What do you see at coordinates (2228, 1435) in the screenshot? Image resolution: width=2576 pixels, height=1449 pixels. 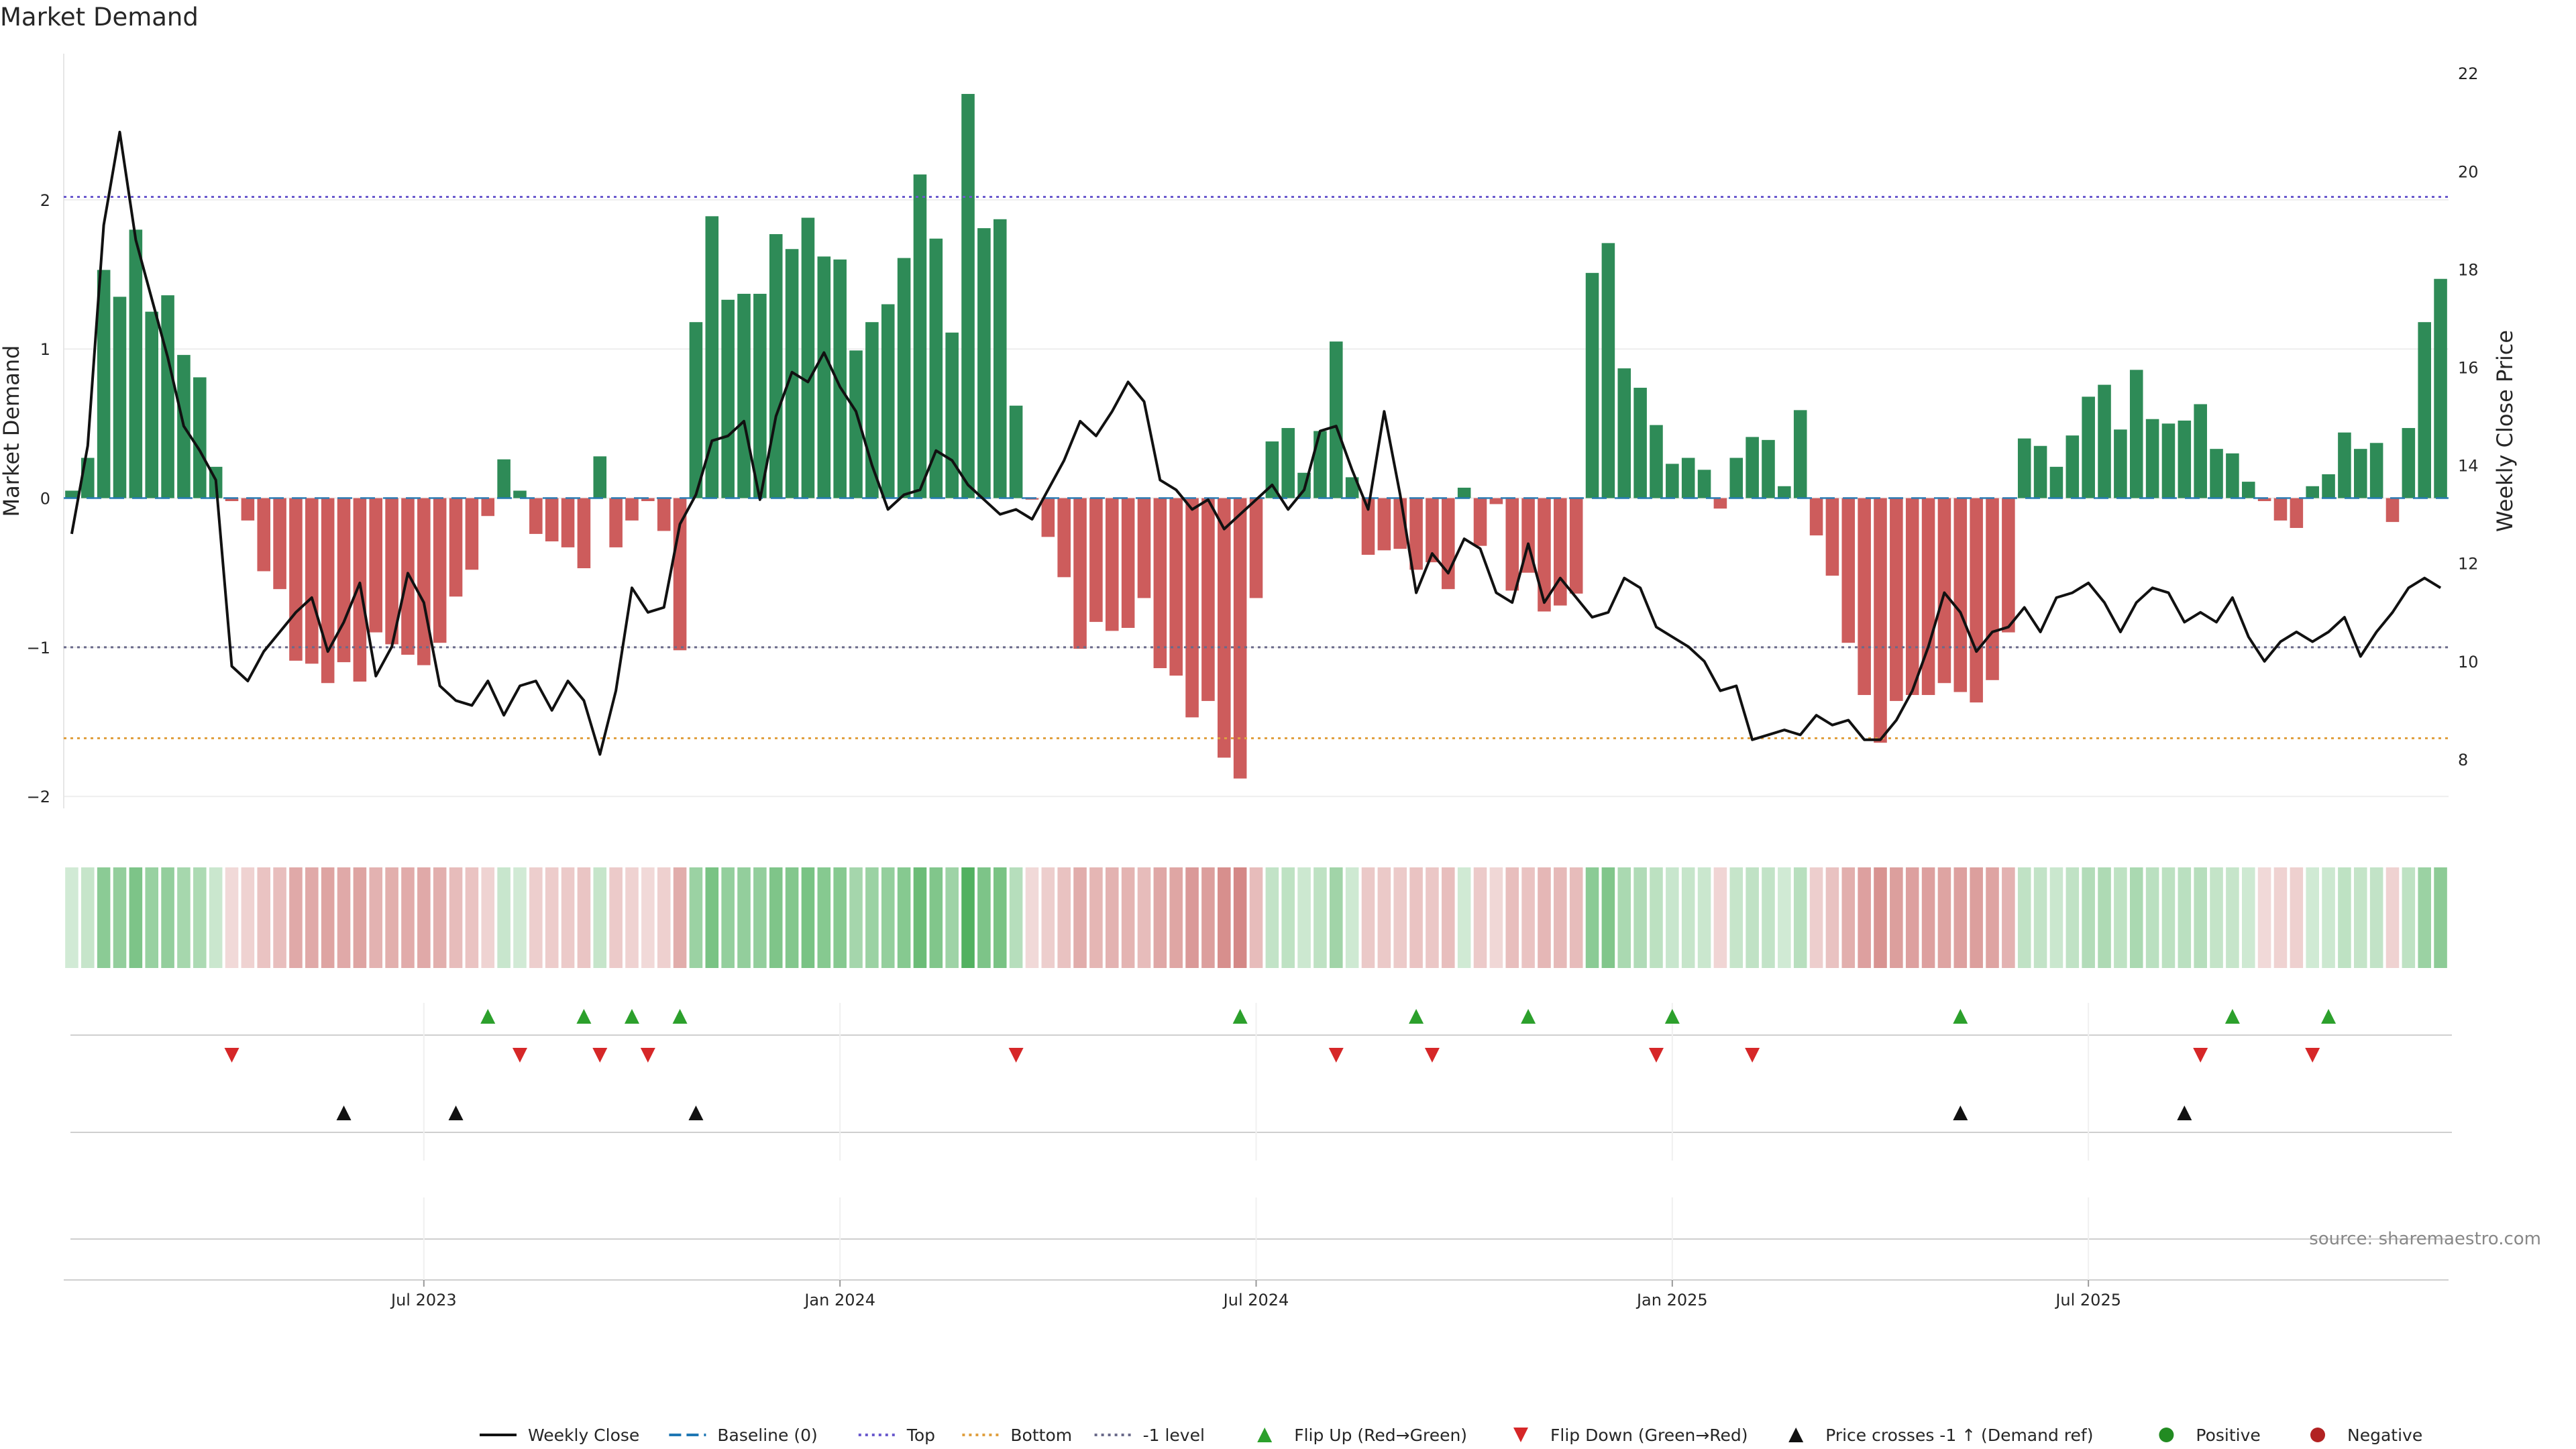 I see `legend-label: Positive` at bounding box center [2228, 1435].